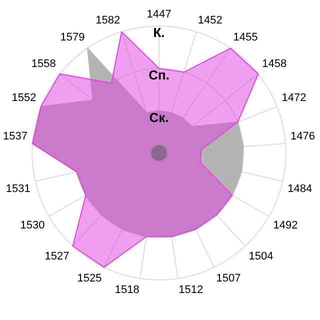  What do you see at coordinates (18, 188) in the screenshot?
I see `spoke-label: 1531` at bounding box center [18, 188].